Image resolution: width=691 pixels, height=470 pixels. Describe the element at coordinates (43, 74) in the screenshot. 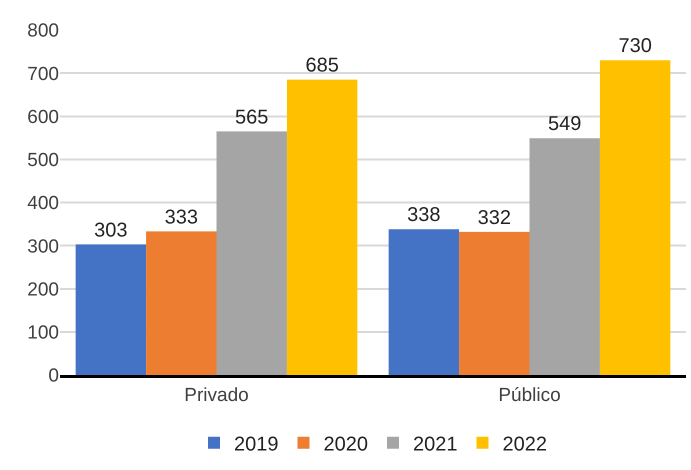

I see `y-tick-label: 700` at that location.